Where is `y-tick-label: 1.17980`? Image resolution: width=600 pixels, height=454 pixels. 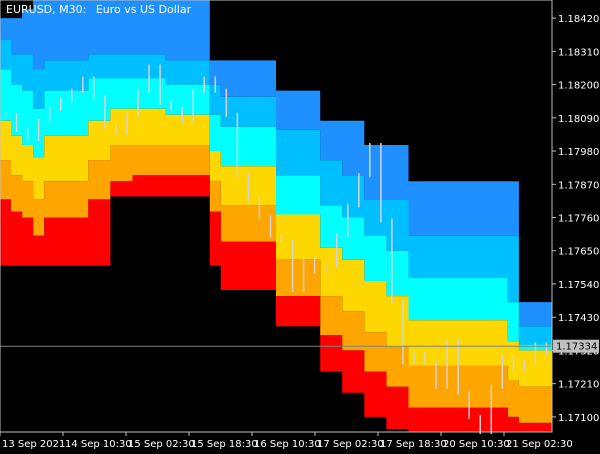 y-tick-label: 1.17980 is located at coordinates (578, 152).